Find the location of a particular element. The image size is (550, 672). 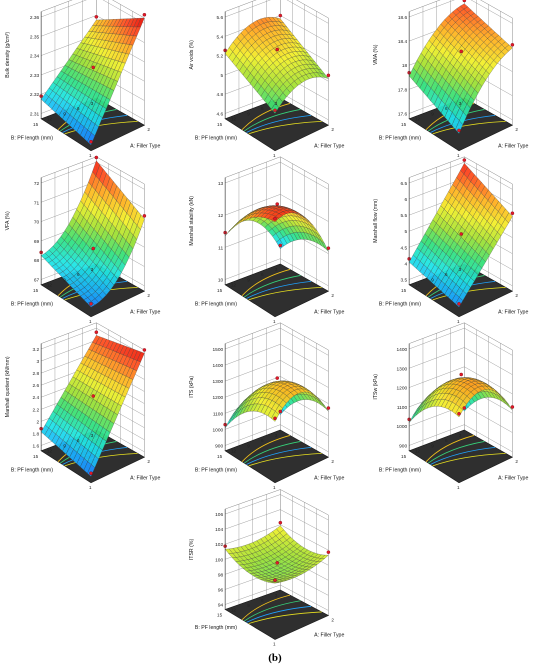

z-tick-label: 2.32 is located at coordinates (35, 95).